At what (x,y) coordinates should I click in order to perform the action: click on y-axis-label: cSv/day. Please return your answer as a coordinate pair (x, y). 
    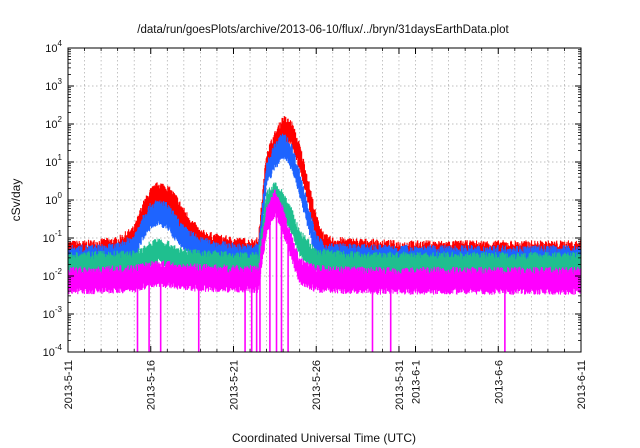
    Looking at the image, I should click on (16, 200).